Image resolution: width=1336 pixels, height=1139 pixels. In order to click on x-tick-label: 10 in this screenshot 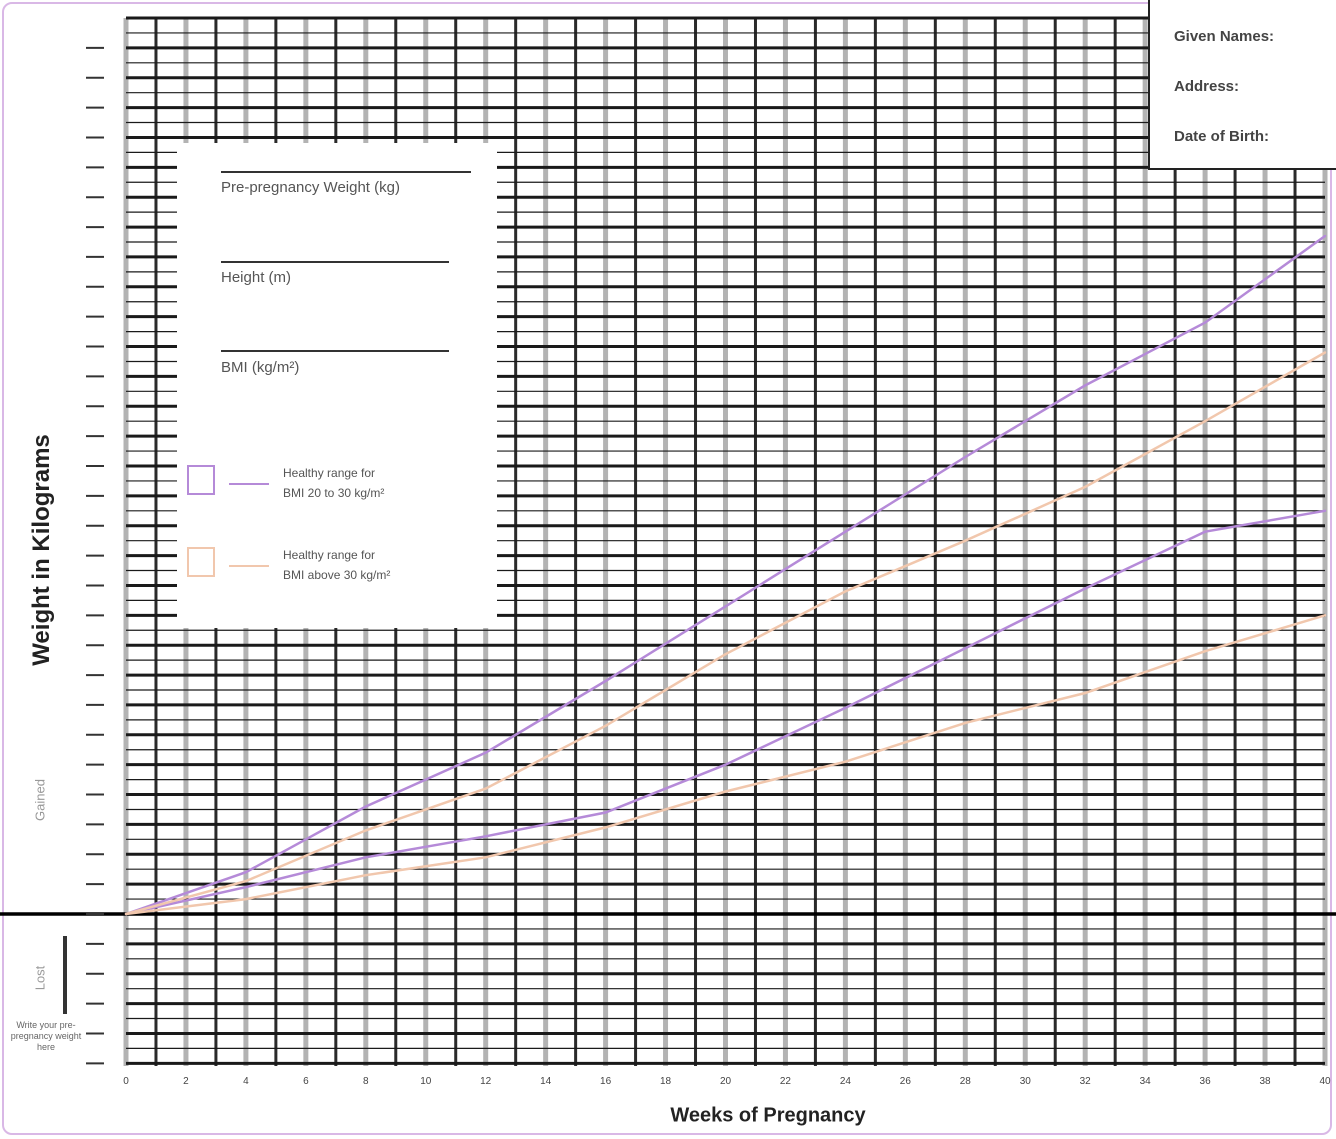, I will do `click(426, 1081)`.